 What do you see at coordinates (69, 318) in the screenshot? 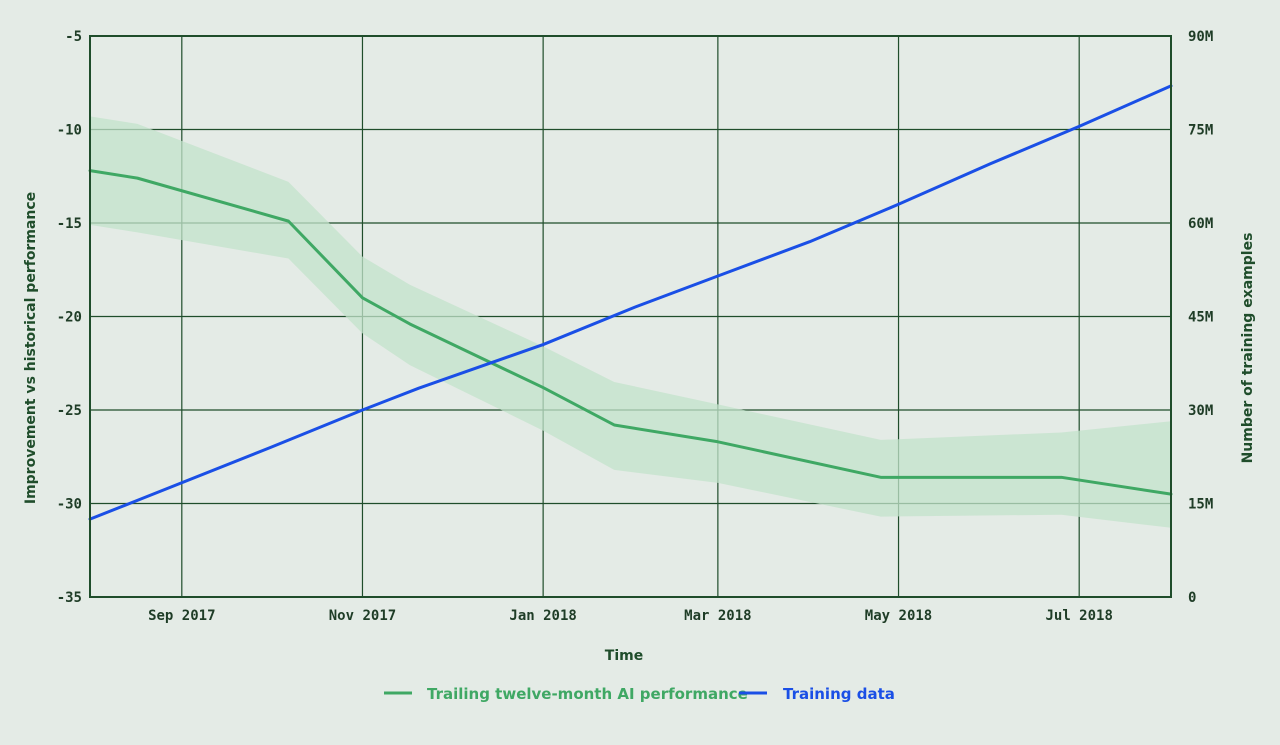
I see `y-left-tick-label: -20` at bounding box center [69, 318].